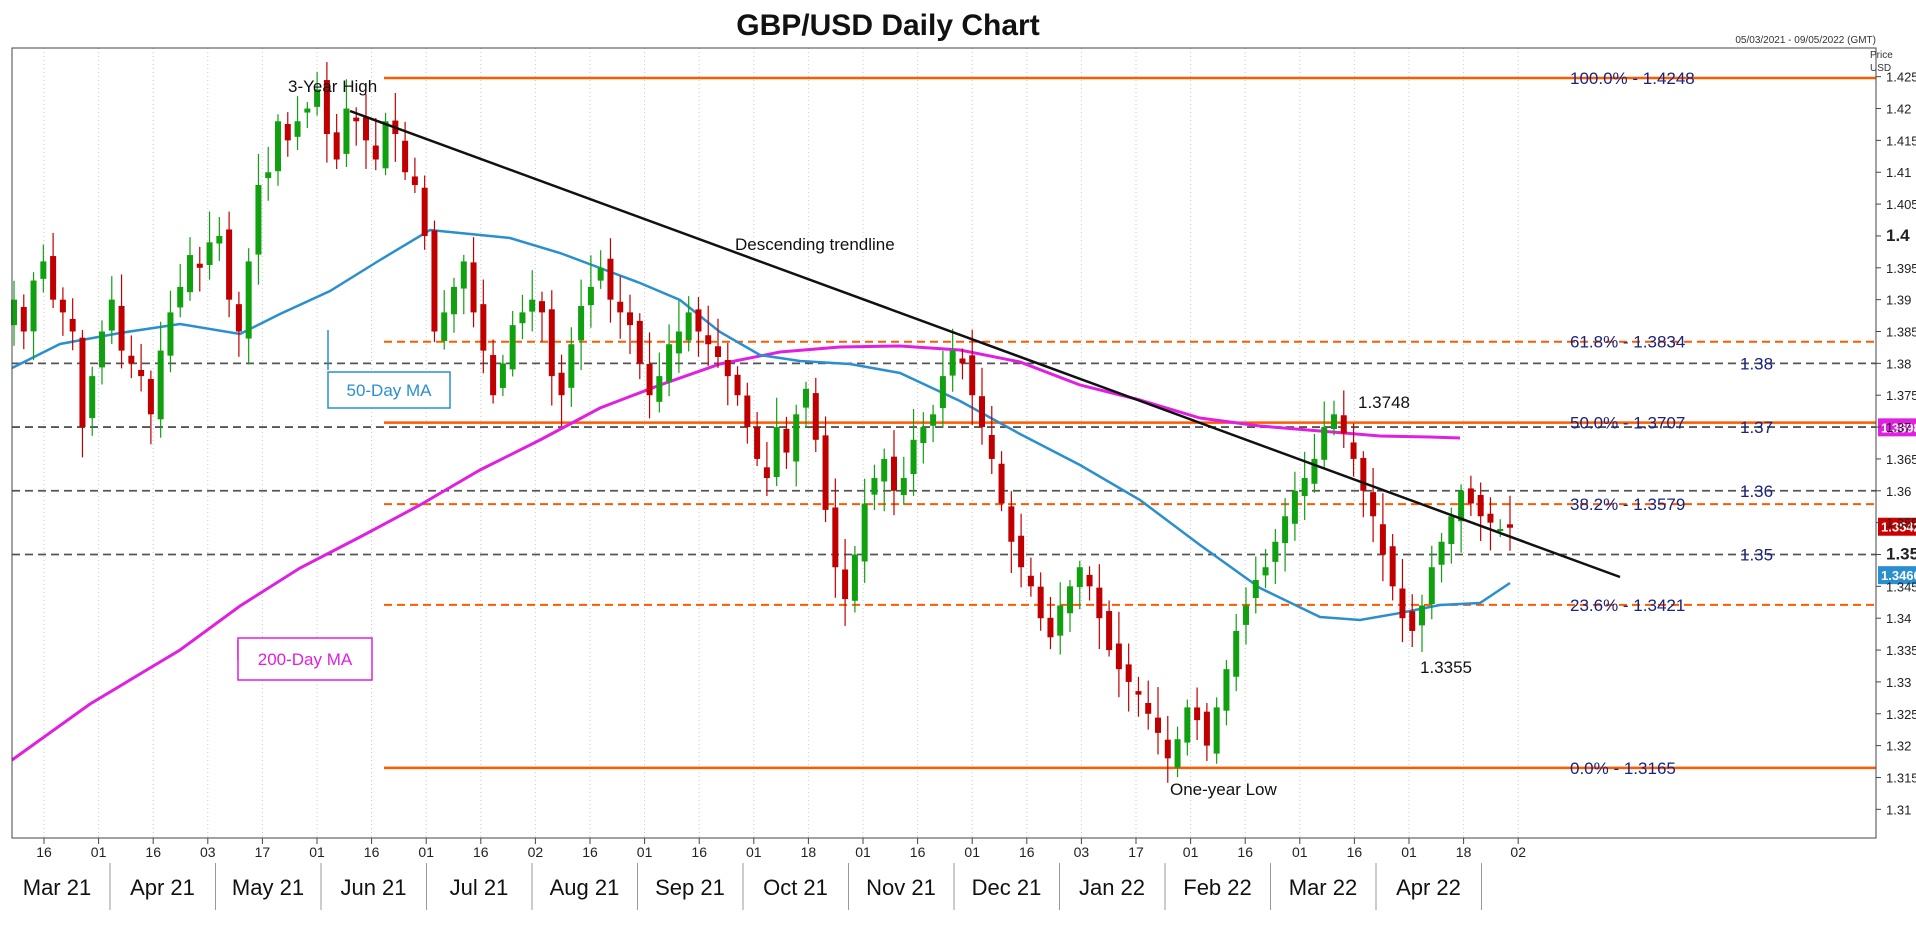 Image resolution: width=1916 pixels, height=928 pixels. Describe the element at coordinates (332, 86) in the screenshot. I see `three-year-high-label: 3-Year High` at that location.